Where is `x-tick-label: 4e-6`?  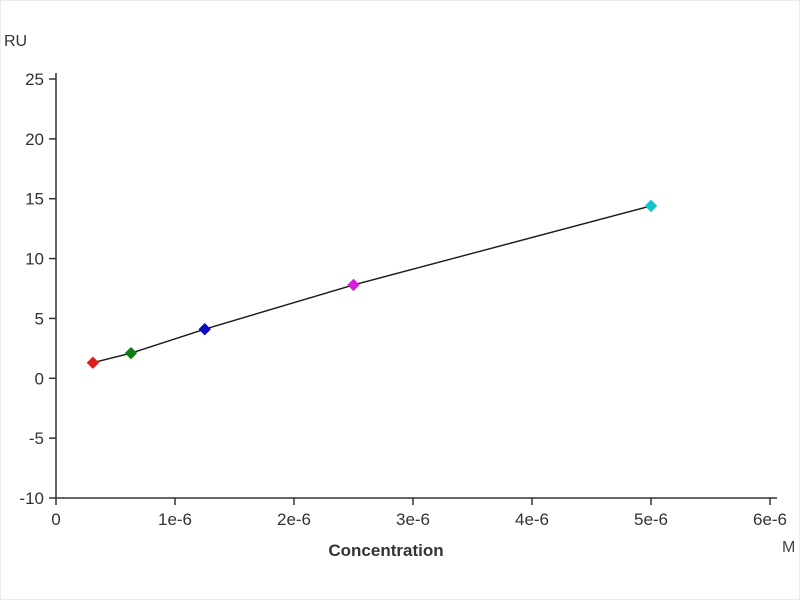
x-tick-label: 4e-6 is located at coordinates (532, 519).